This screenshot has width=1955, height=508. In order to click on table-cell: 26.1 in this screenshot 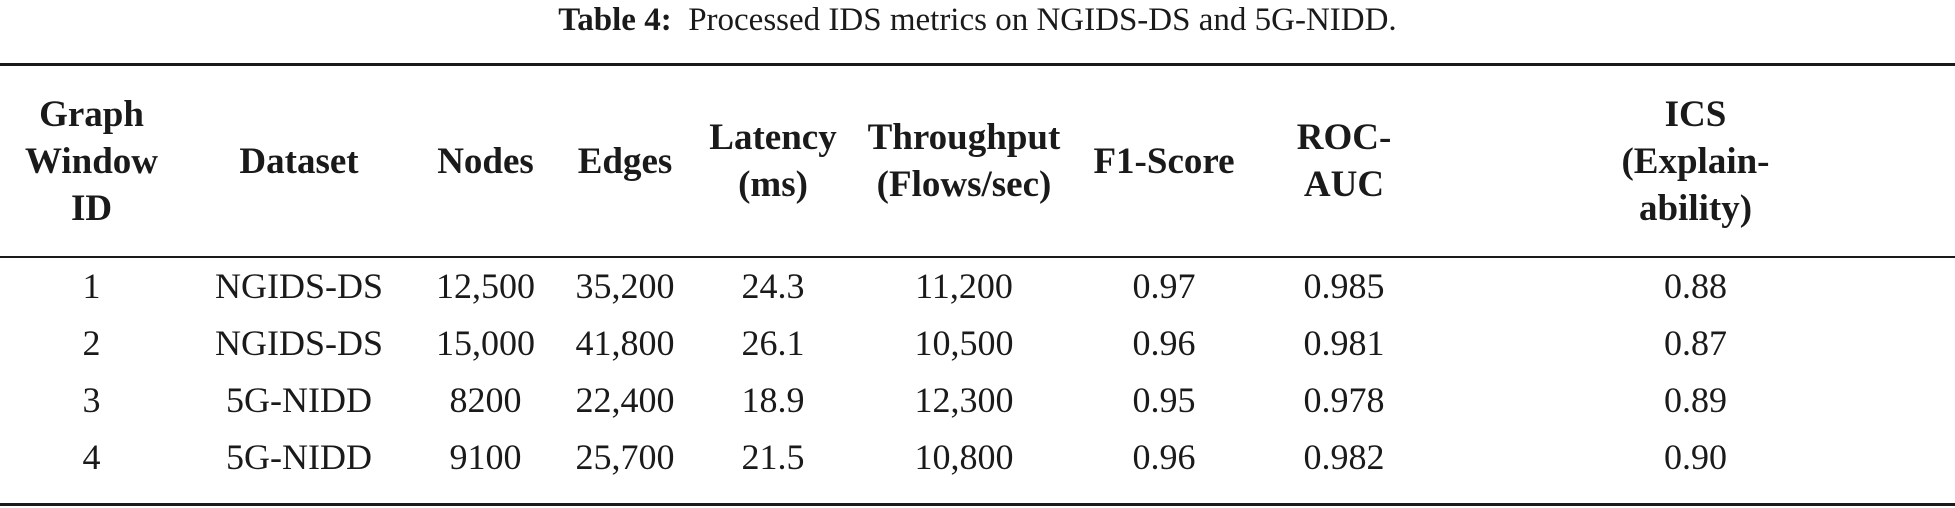, I will do `click(773, 343)`.